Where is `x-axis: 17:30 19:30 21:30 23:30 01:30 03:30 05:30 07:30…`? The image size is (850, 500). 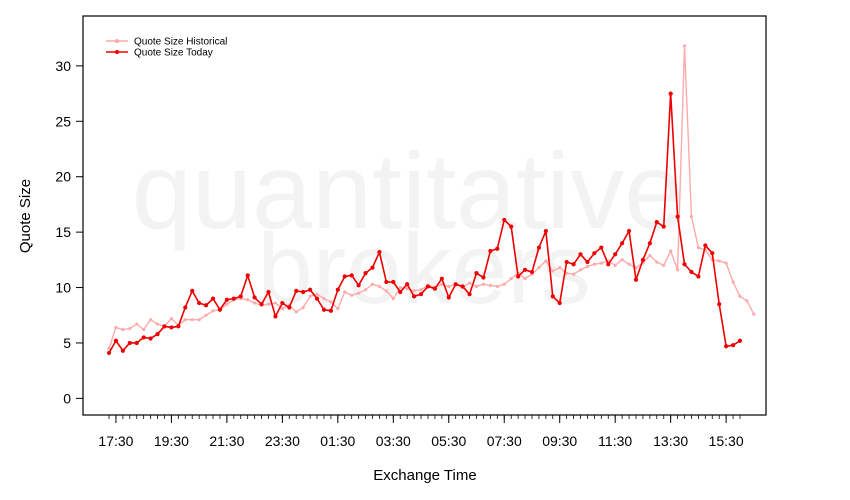 x-axis: 17:30 19:30 21:30 23:30 01:30 03:30 05:30 07:30… is located at coordinates (421, 432).